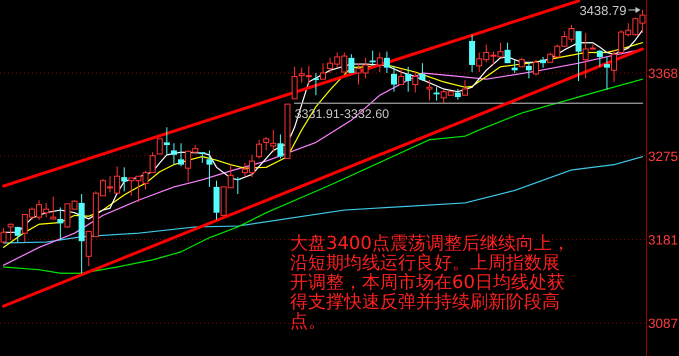  I want to click on annotation: 大盘3400点震荡调整后继续向上，沿短期均线运行良好。上周指数展开调整，本周市场在60日均线处获得支撑快速反弹并持续刷新阶段高点。, so click(430, 282).